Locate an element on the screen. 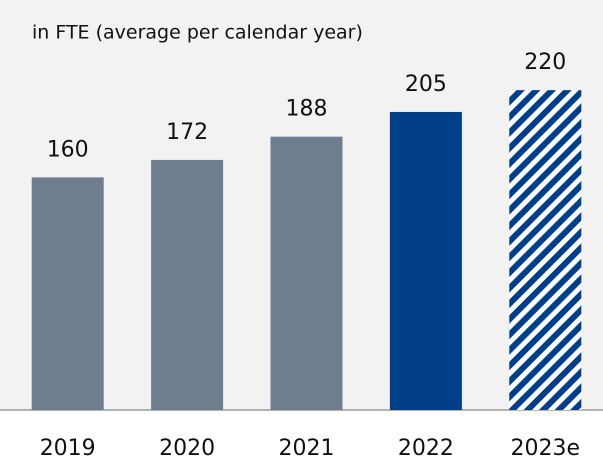  x-tick-label: 2021 is located at coordinates (307, 448).